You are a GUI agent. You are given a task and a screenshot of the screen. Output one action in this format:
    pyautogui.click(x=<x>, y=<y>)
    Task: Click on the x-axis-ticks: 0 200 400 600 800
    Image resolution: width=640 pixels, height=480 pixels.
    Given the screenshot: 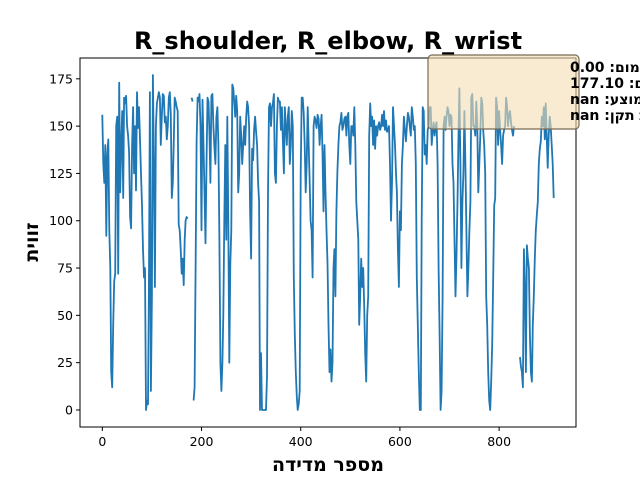 What is the action you would take?
    pyautogui.click(x=304, y=438)
    